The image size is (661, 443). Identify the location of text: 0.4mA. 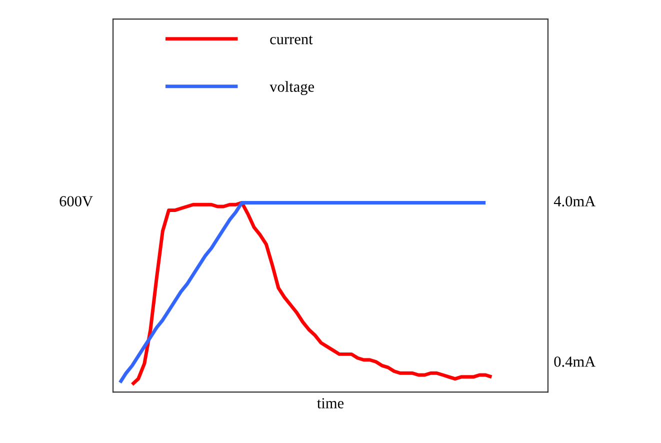
(575, 361).